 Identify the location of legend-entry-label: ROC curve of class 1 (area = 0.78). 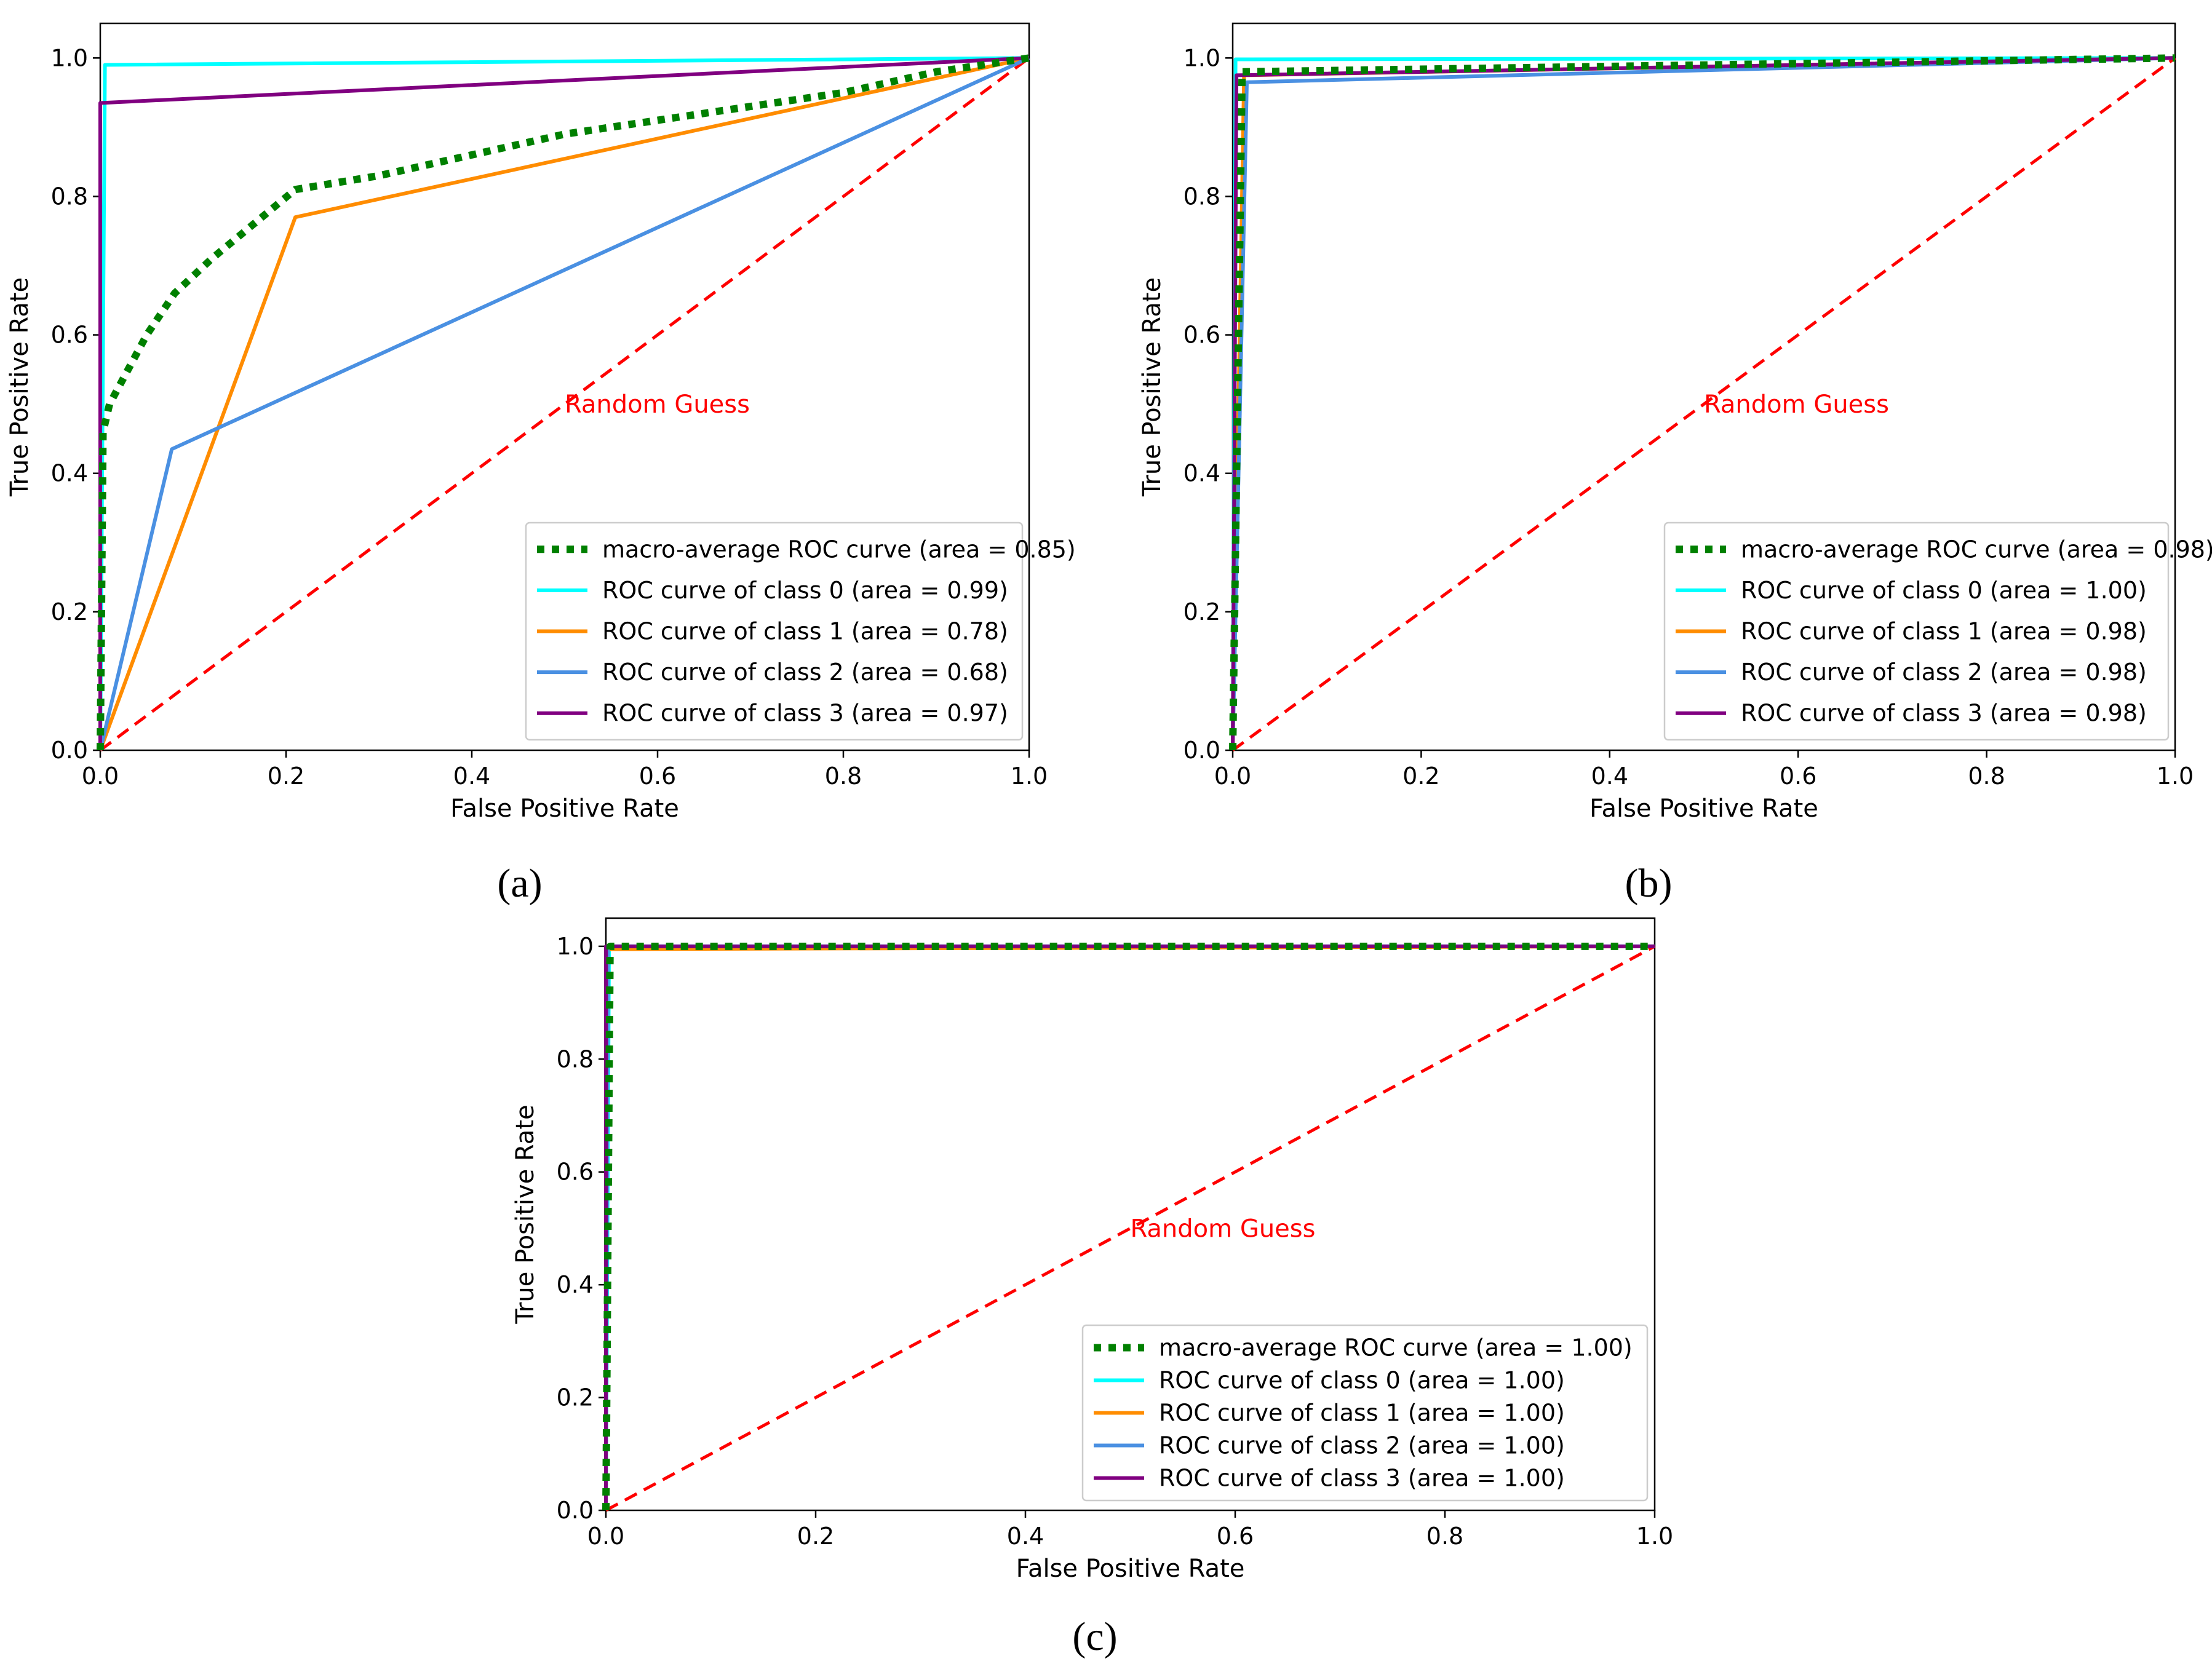
(805, 631).